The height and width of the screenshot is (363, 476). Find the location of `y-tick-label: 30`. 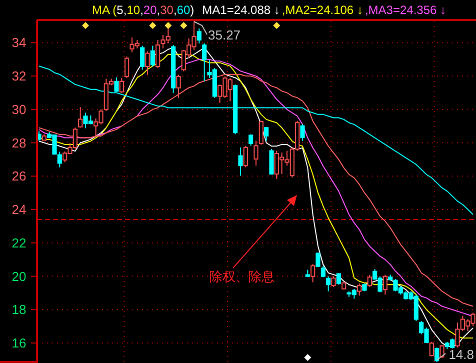

y-tick-label: 30 is located at coordinates (19, 109).